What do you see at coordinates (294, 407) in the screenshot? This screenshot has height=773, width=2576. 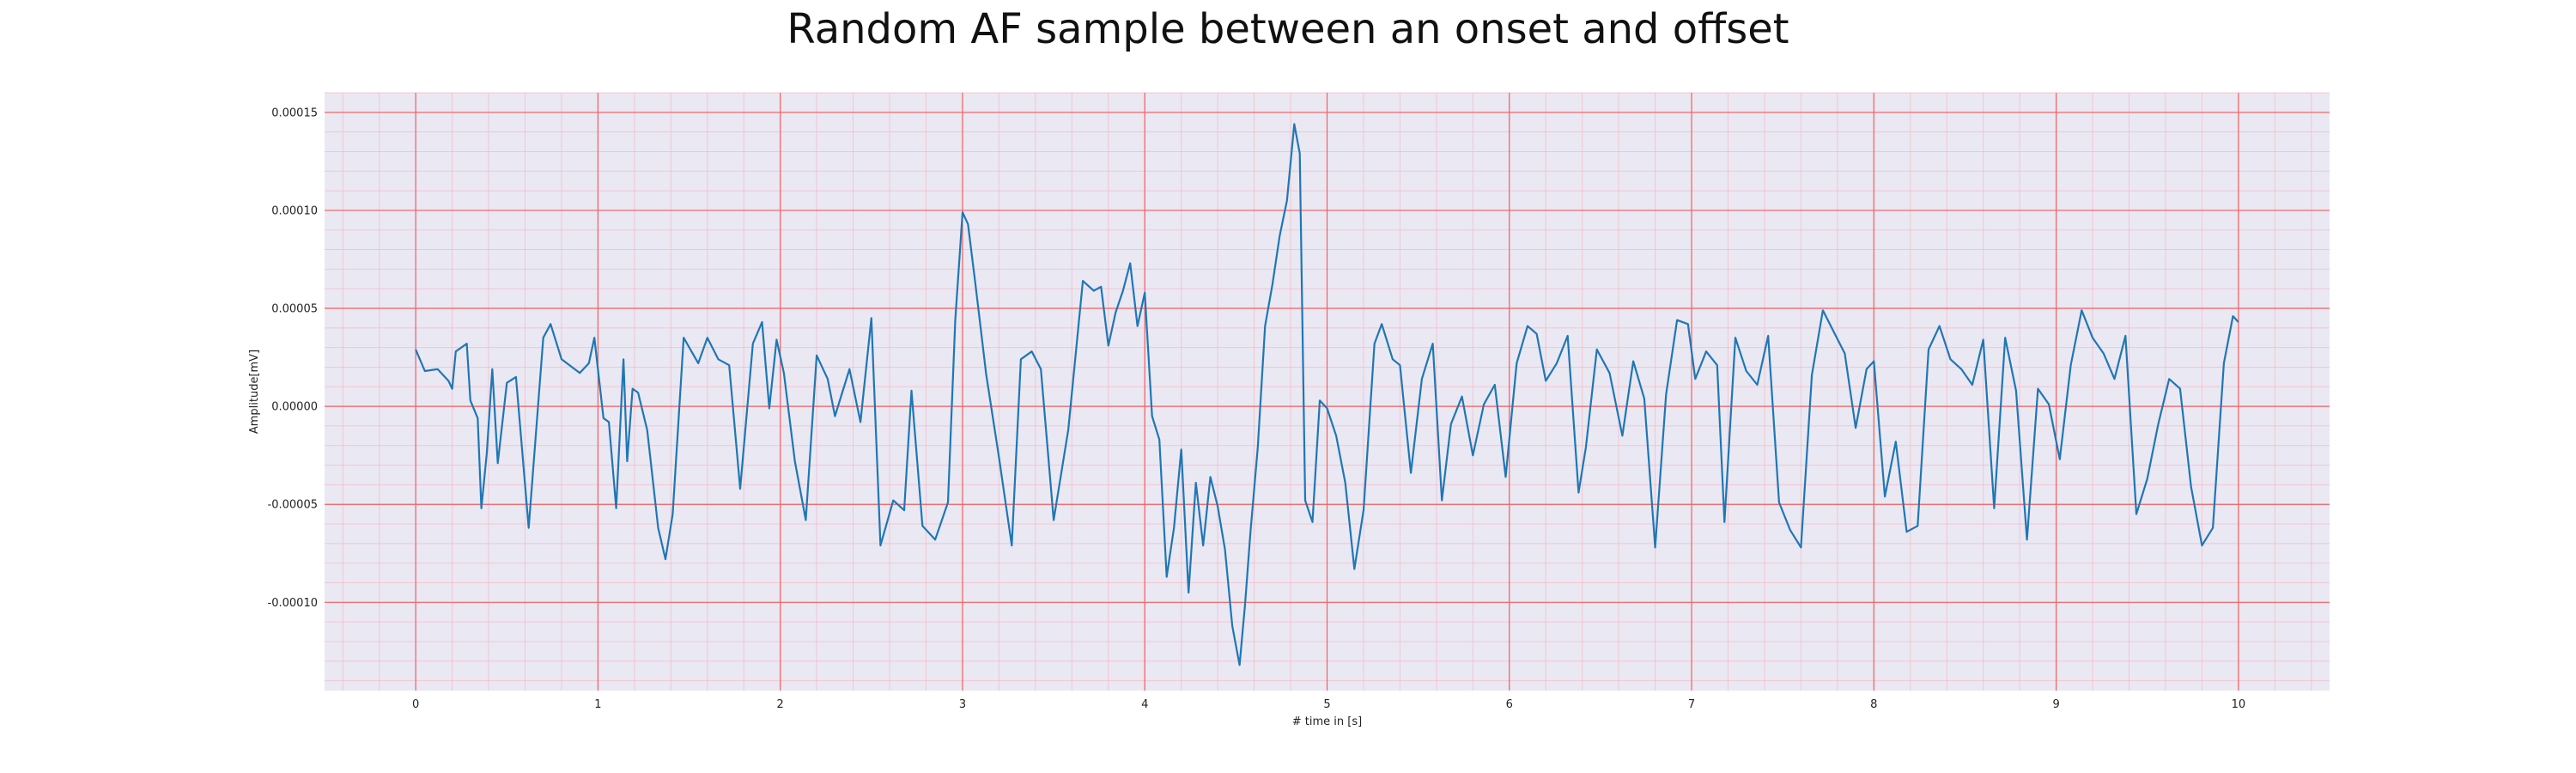 I see `y-tick-label: 0.00000` at bounding box center [294, 407].